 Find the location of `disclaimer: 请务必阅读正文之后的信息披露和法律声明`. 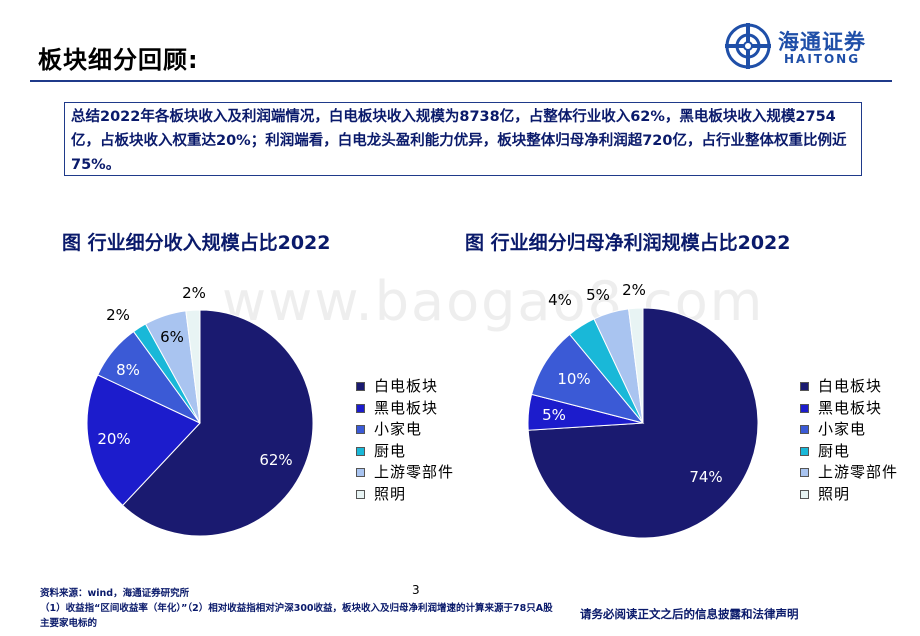

disclaimer: 请务必阅读正文之后的信息披露和法律声明 is located at coordinates (689, 614).